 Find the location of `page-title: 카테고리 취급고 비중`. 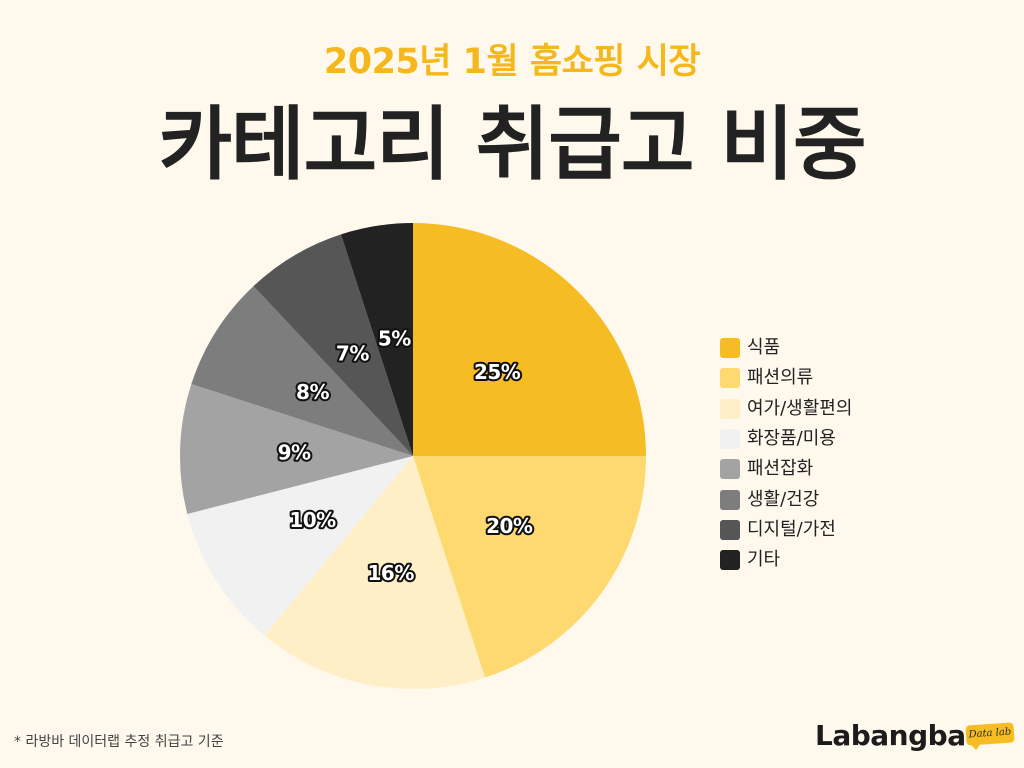

page-title: 카테고리 취급고 비중 is located at coordinates (512, 144).